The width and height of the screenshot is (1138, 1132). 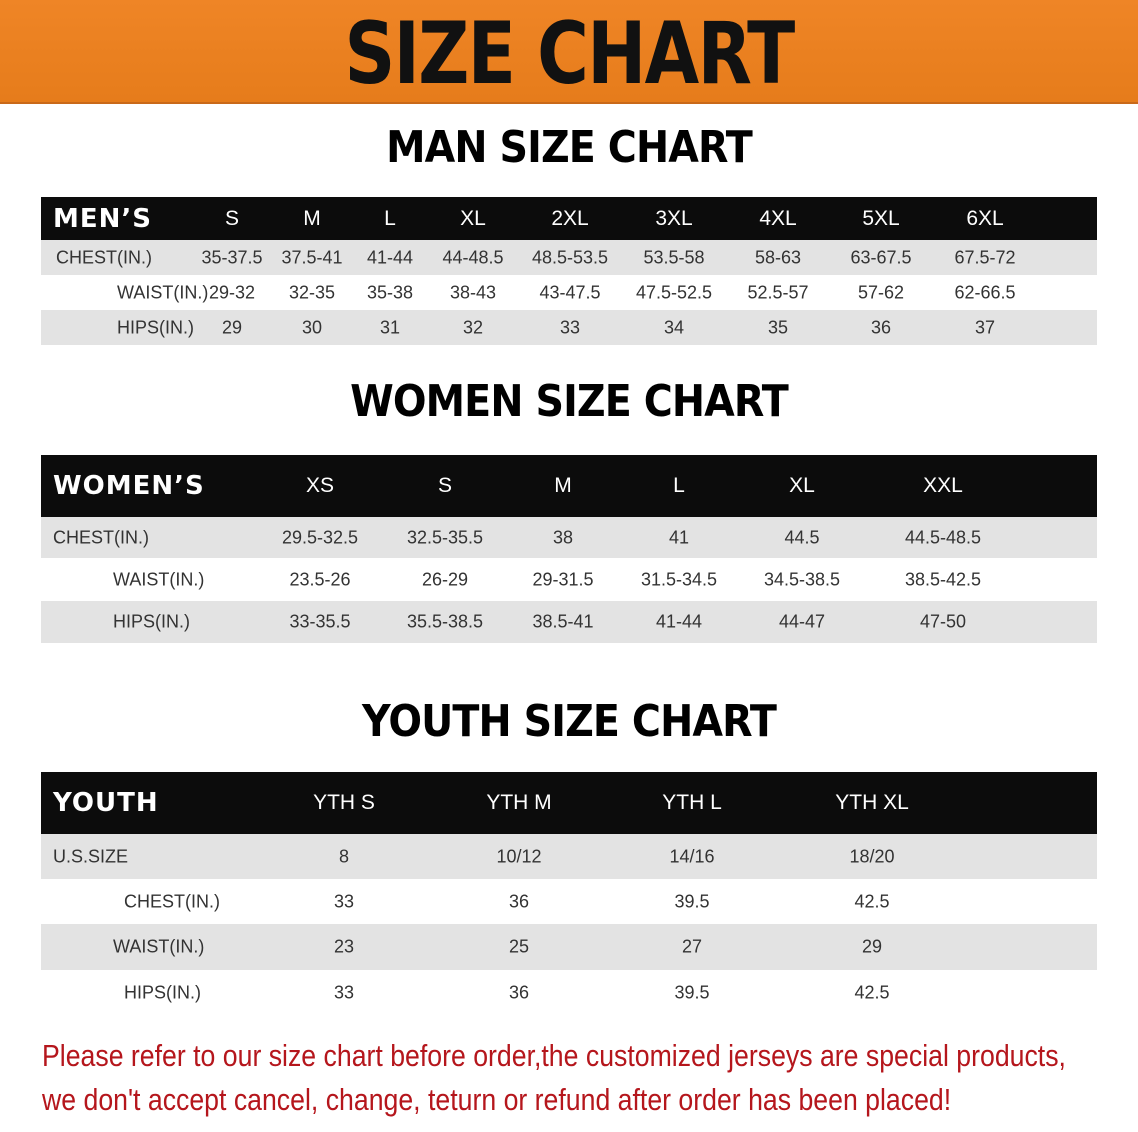 What do you see at coordinates (232, 292) in the screenshot?
I see `table-cell: 29-32` at bounding box center [232, 292].